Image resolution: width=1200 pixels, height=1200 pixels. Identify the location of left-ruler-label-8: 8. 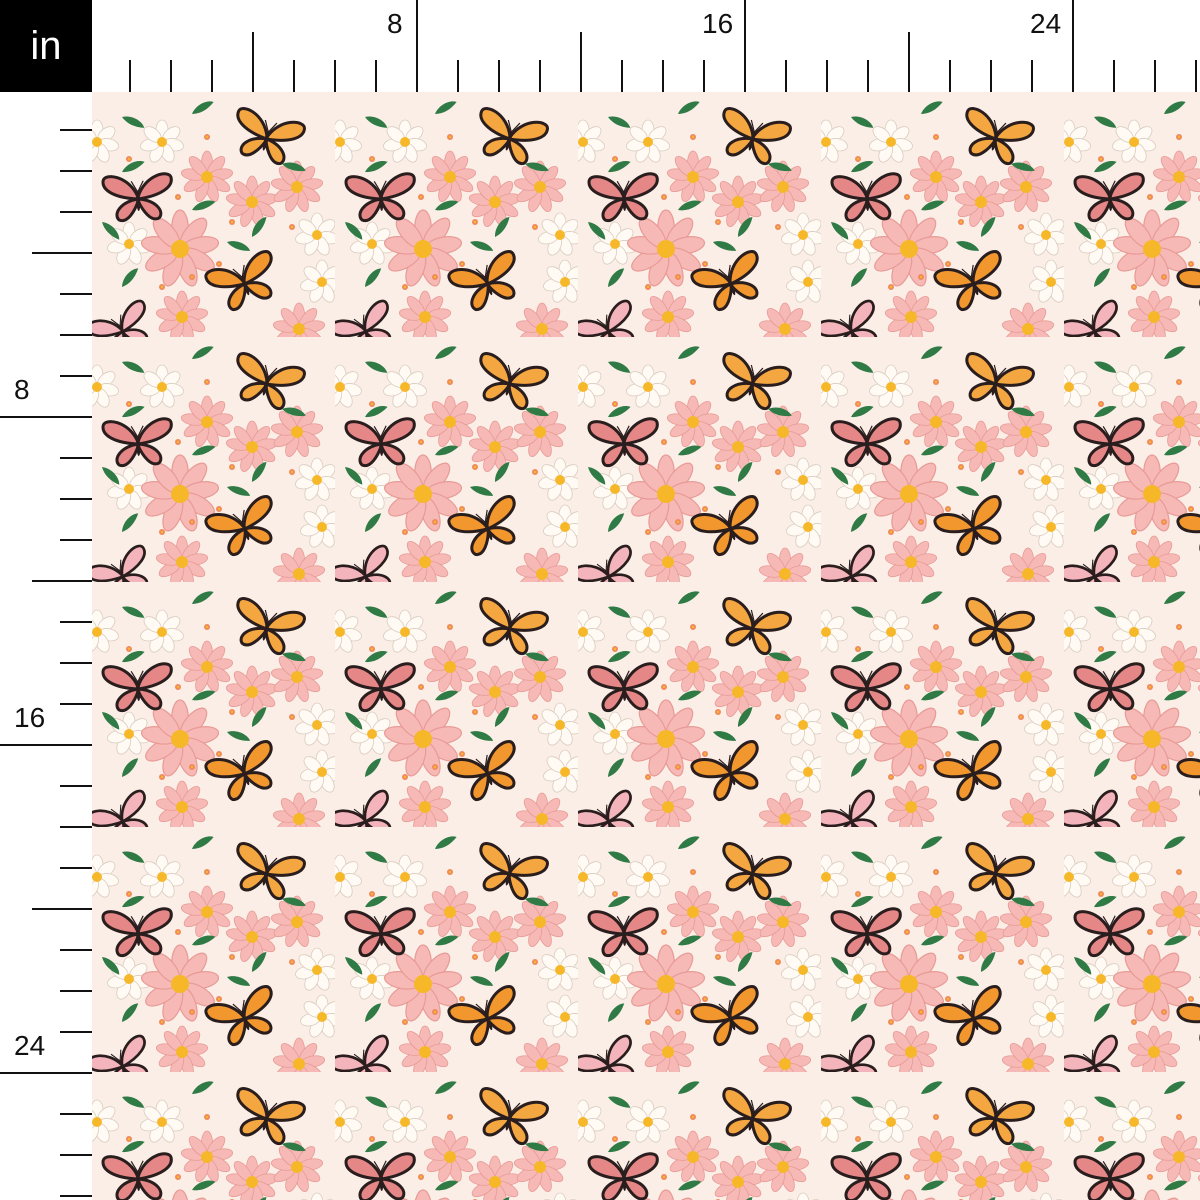
(22, 389).